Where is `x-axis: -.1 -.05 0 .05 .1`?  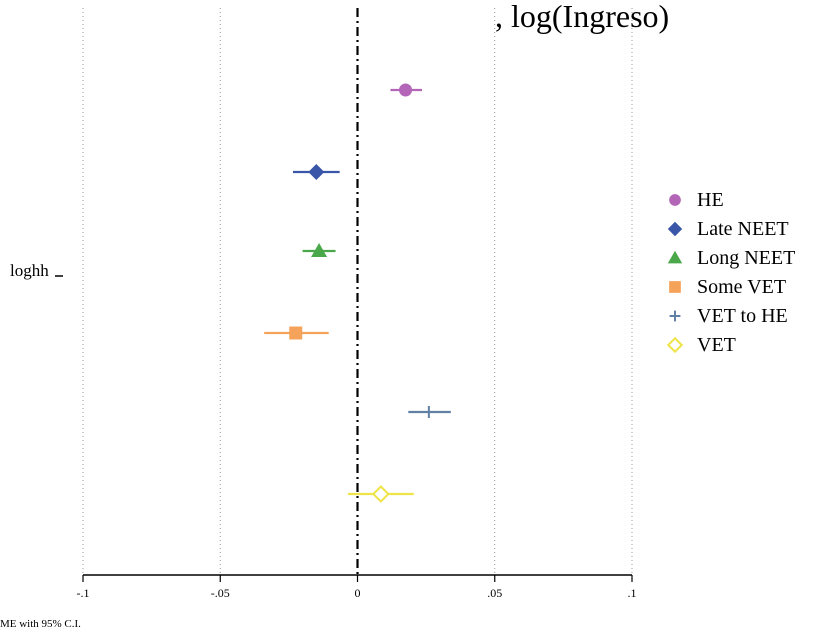 x-axis: -.1 -.05 0 .05 .1 is located at coordinates (357, 587).